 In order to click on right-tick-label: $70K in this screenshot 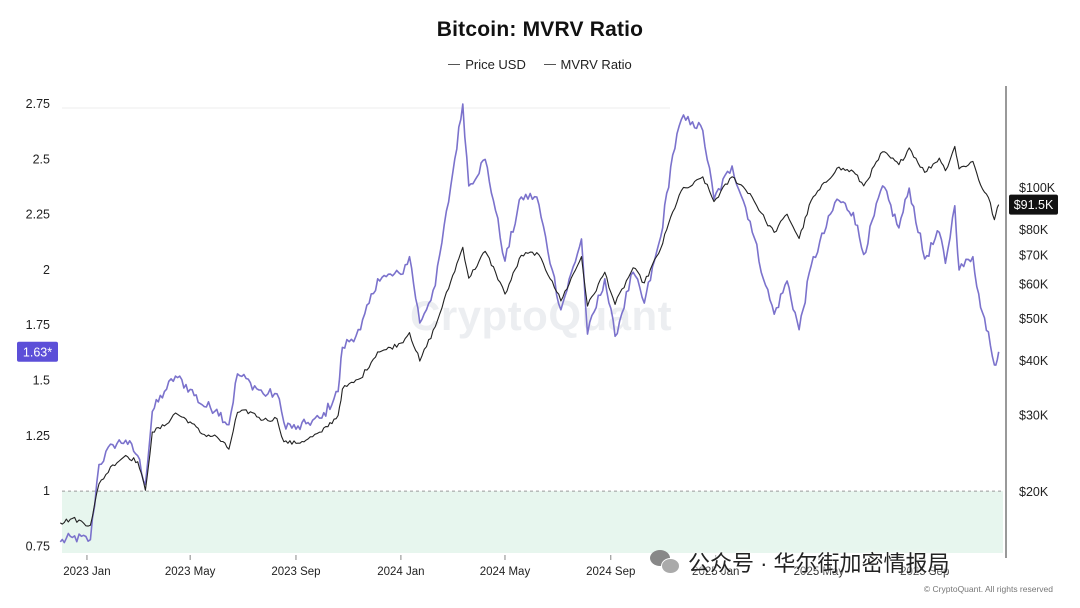, I will do `click(1034, 255)`.